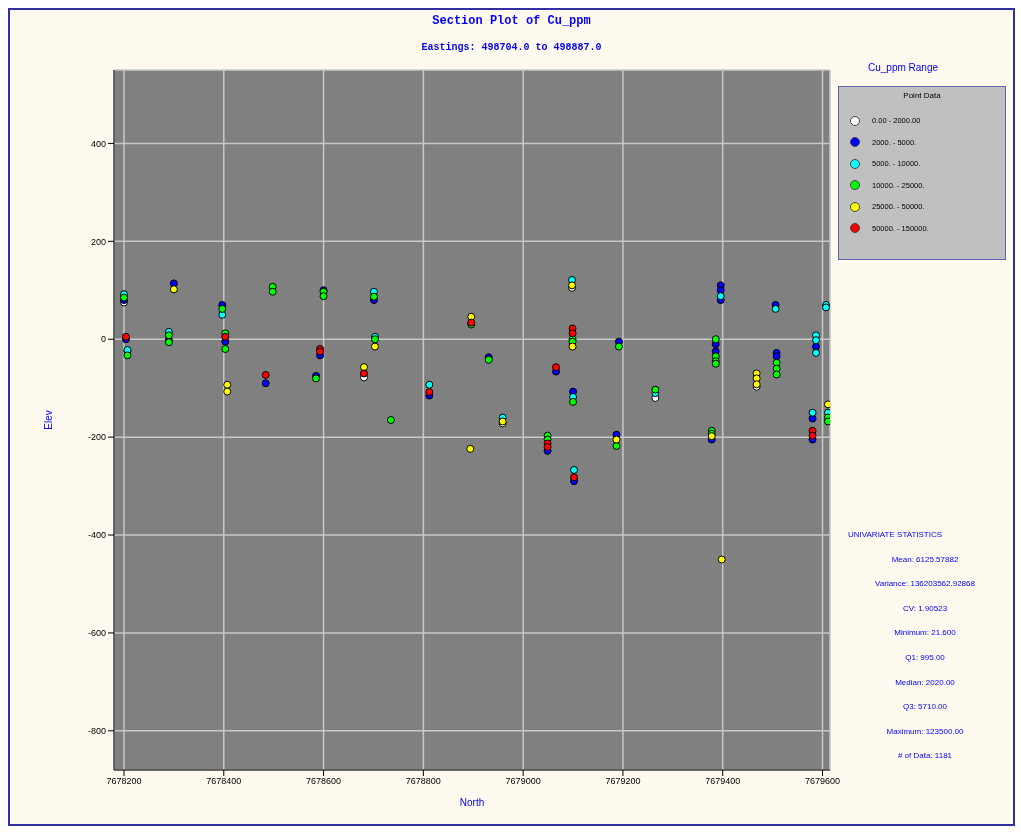  What do you see at coordinates (48, 420) in the screenshot?
I see `y-axis-title: Elev` at bounding box center [48, 420].